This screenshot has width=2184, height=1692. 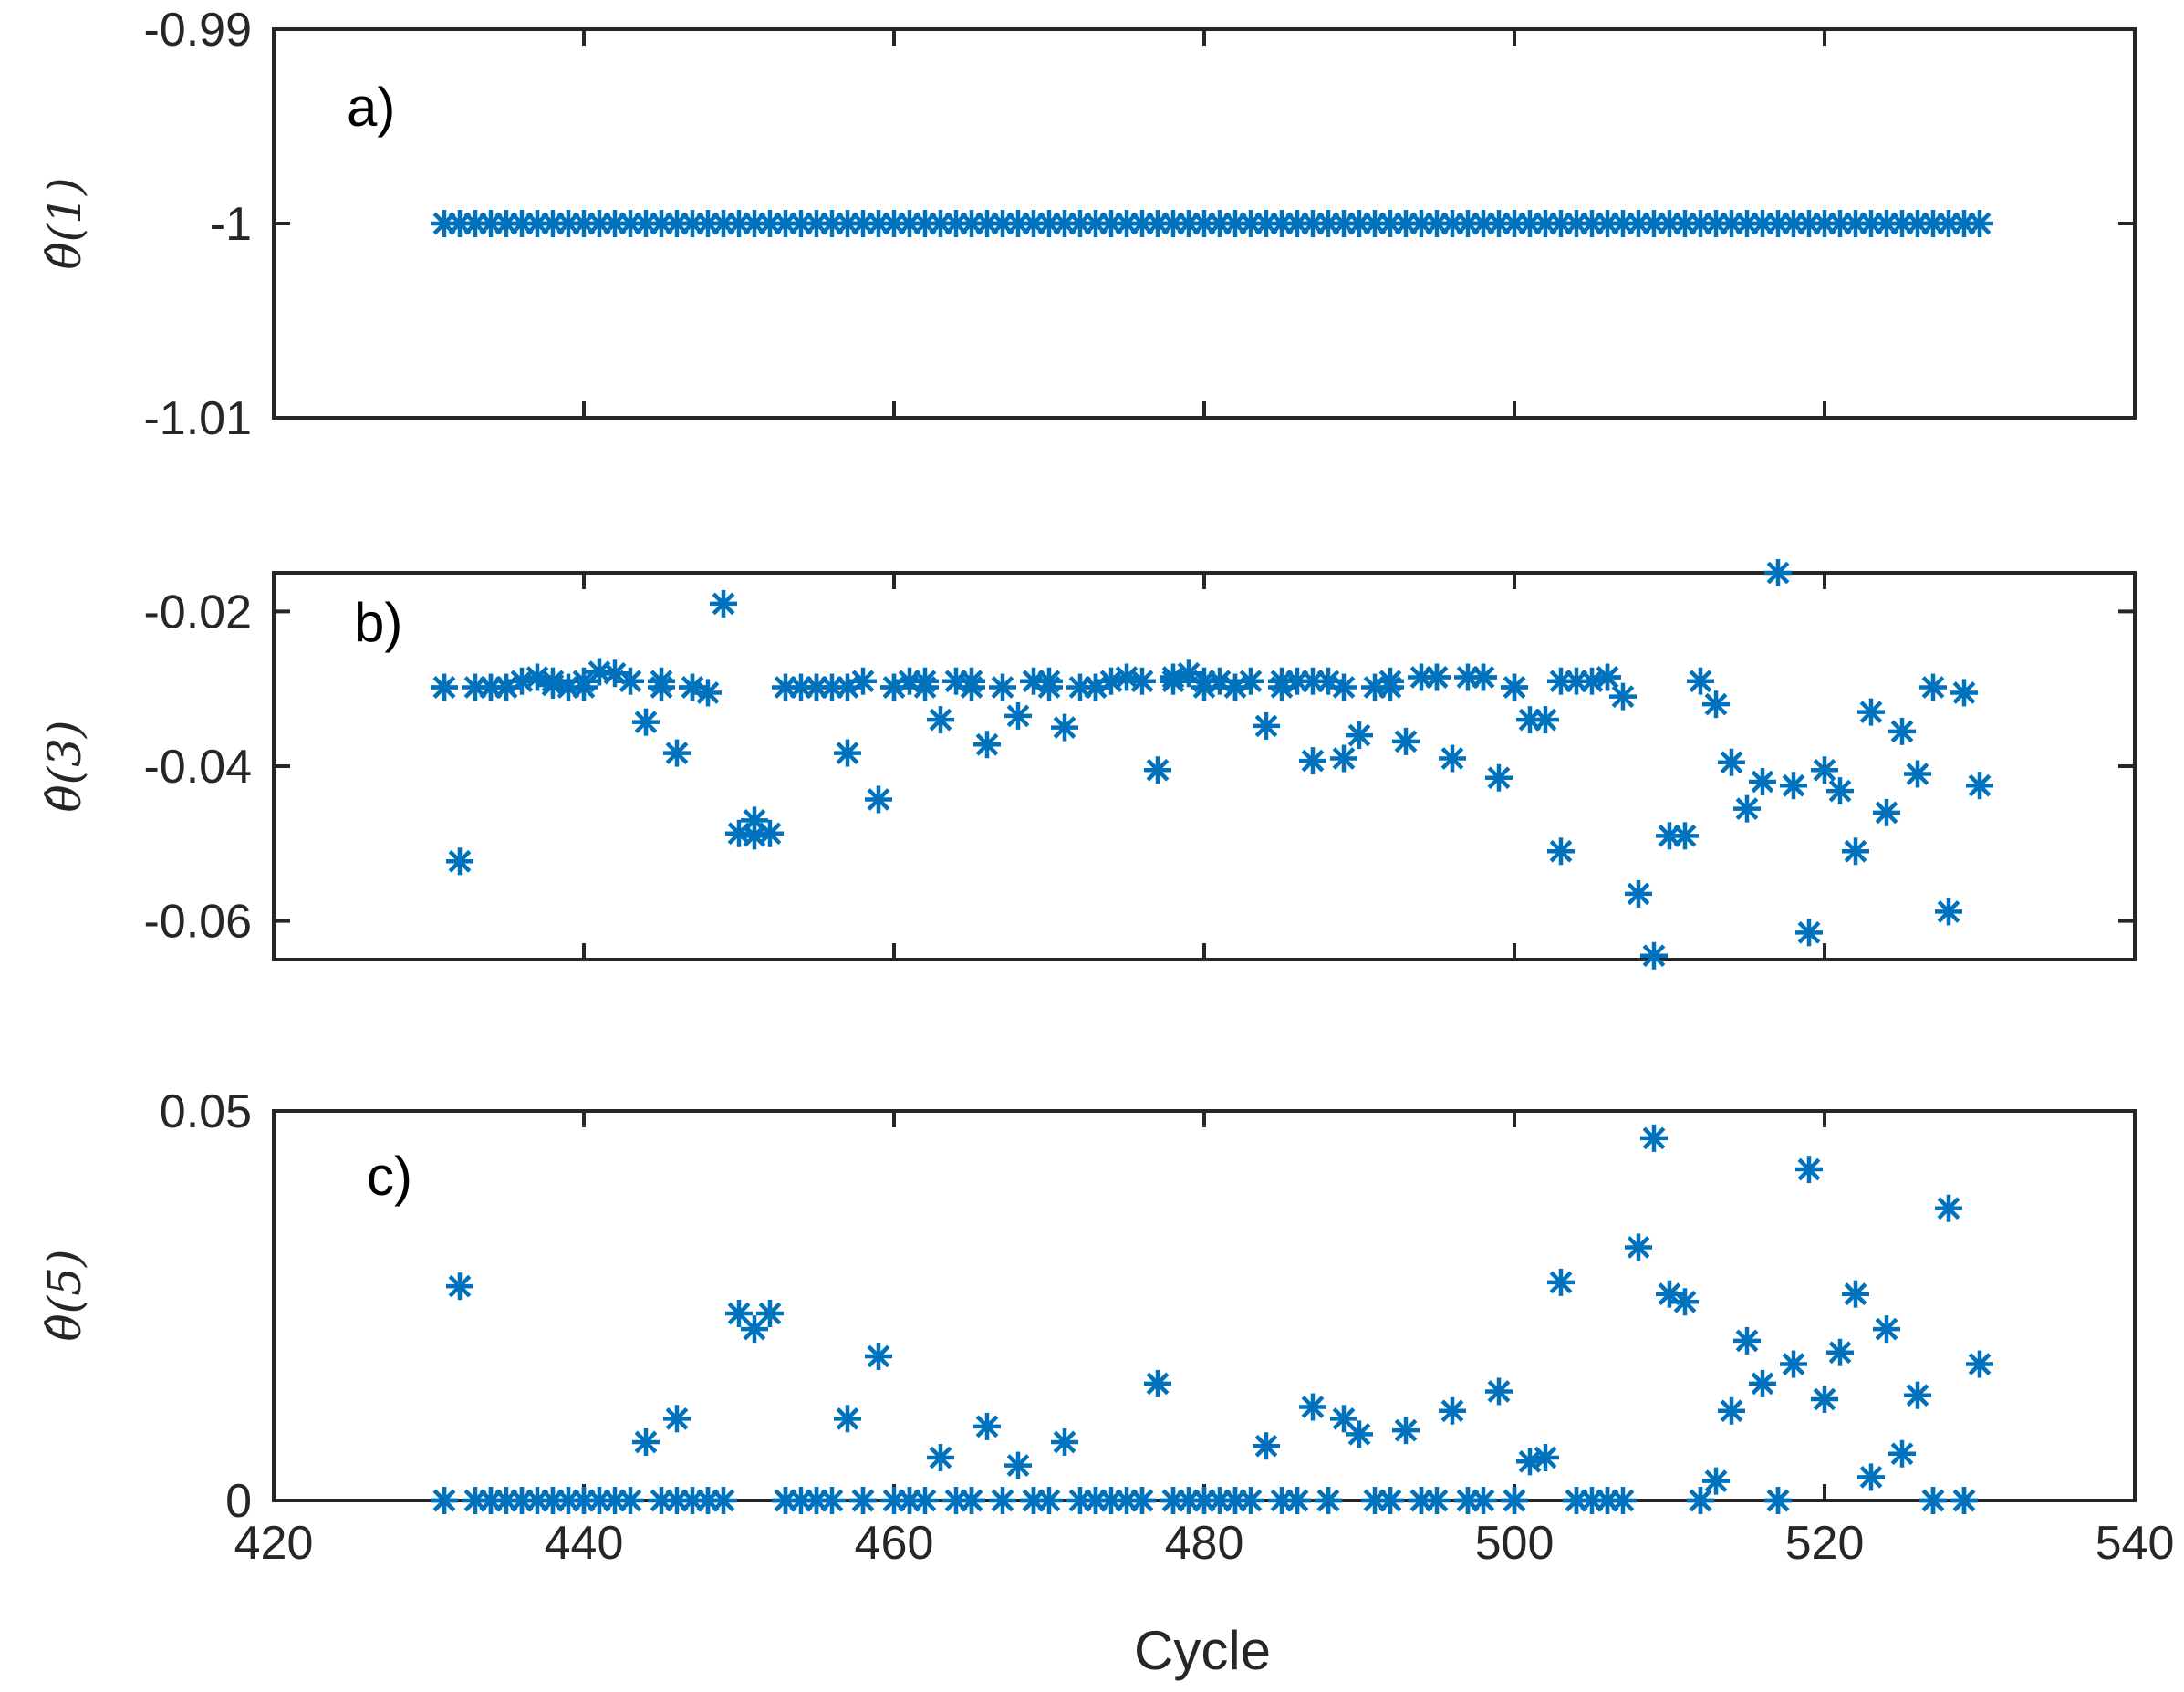 I want to click on panel-c-label: c), so click(x=389, y=1176).